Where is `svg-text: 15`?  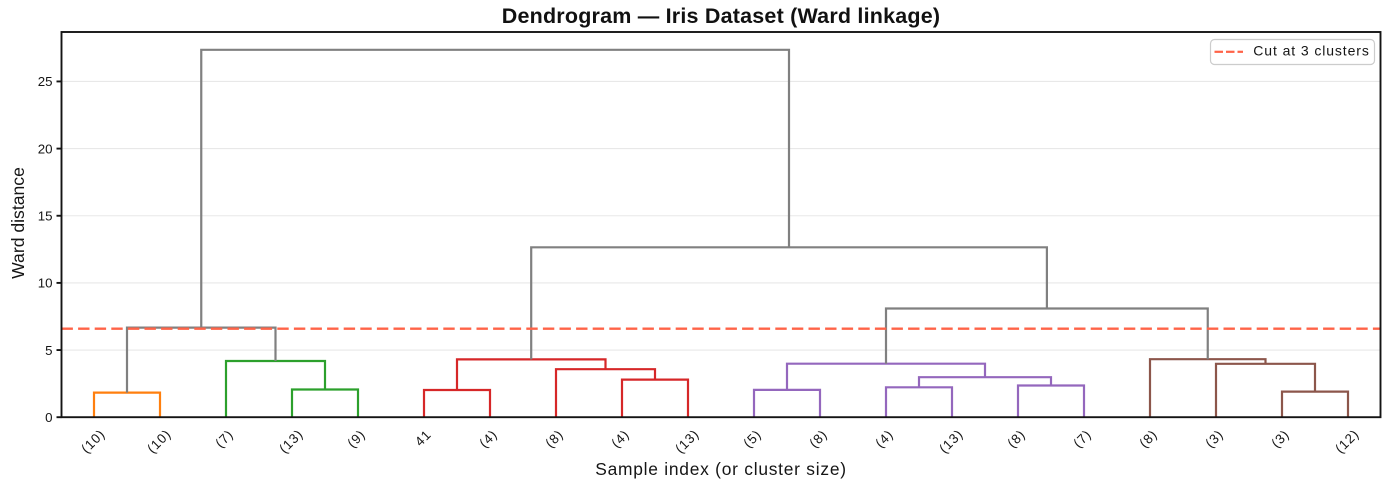
svg-text: 15 is located at coordinates (45, 215).